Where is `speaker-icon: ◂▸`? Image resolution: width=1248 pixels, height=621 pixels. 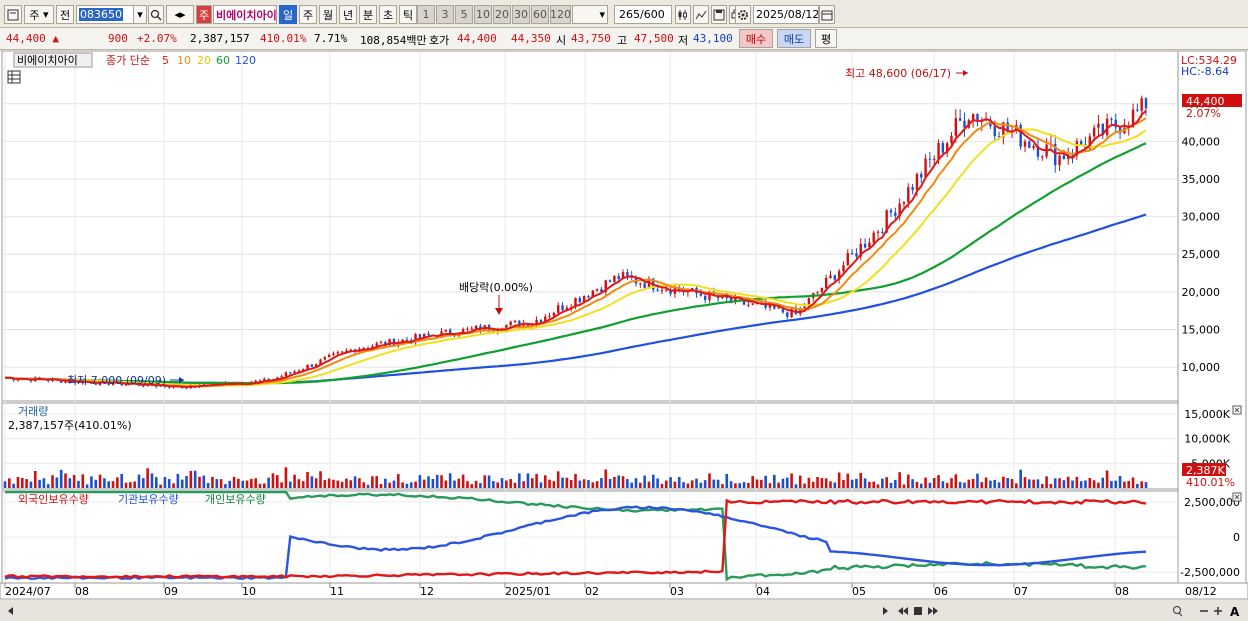 speaker-icon: ◂▸ is located at coordinates (180, 14).